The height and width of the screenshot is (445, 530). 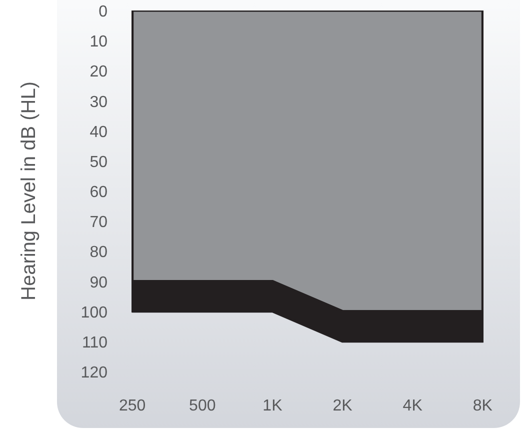 I want to click on y-tick-label: 80, so click(x=99, y=253).